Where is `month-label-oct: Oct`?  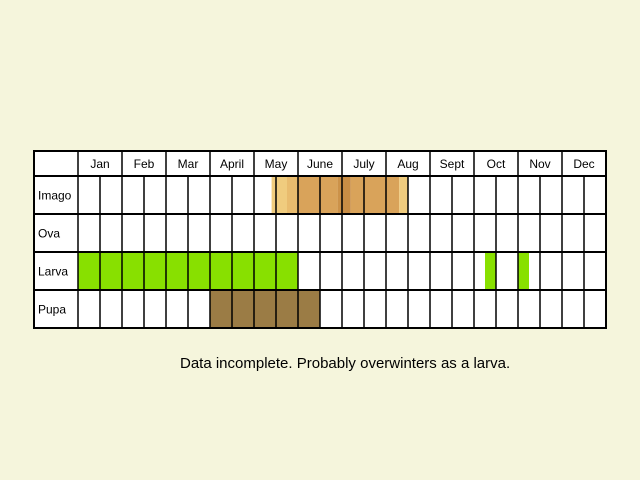 month-label-oct: Oct is located at coordinates (496, 164).